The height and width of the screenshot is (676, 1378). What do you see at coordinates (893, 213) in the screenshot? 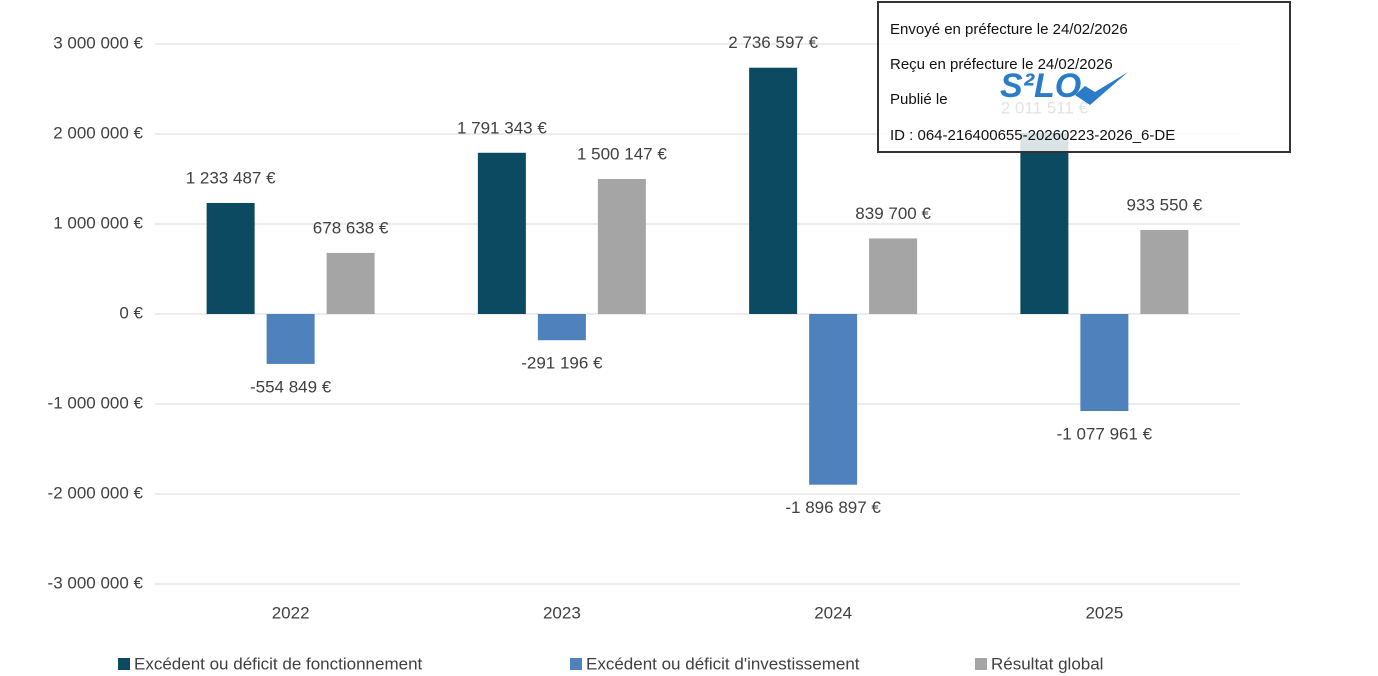
I see `value-label: 839 700 €` at bounding box center [893, 213].